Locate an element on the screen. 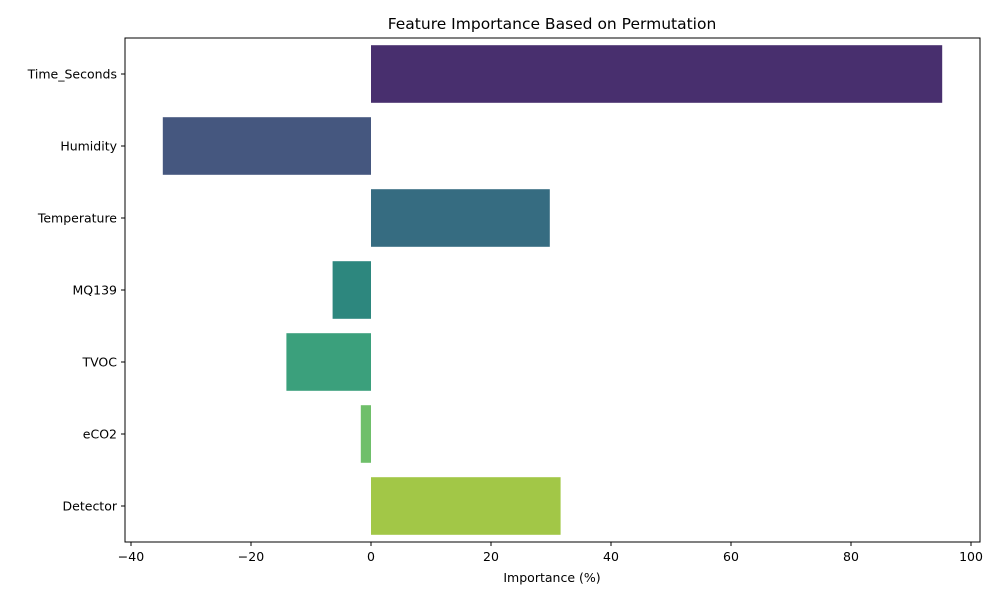  x-axis-ticks: −40 −20 0 20 40 60 80 100 is located at coordinates (550, 553).